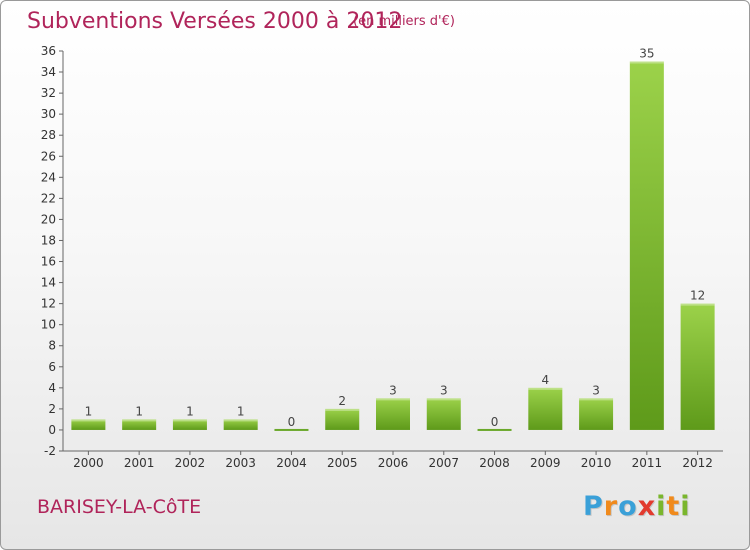  Describe the element at coordinates (342, 401) in the screenshot. I see `data-label: 2` at that location.